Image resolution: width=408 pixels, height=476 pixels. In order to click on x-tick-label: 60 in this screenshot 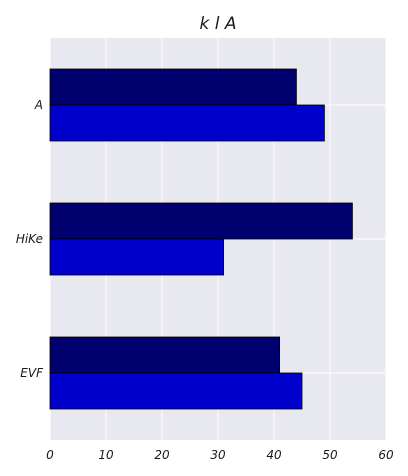, I will do `click(386, 455)`.